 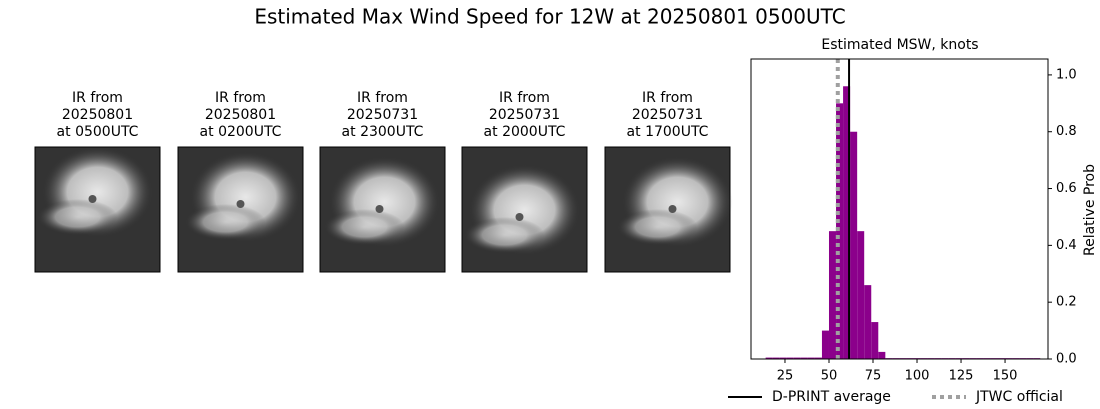 What do you see at coordinates (1066, 131) in the screenshot?
I see `y-tick-label: 0.8` at bounding box center [1066, 131].